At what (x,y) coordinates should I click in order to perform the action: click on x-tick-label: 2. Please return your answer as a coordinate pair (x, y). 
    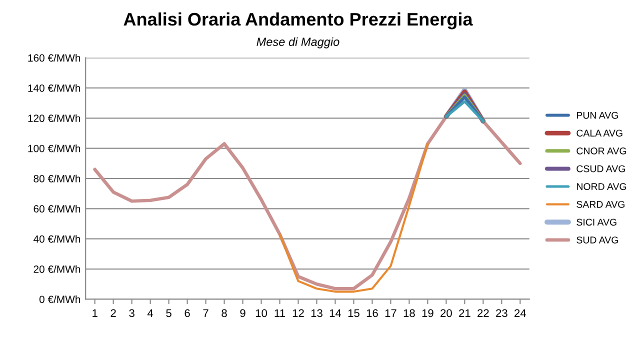
    Looking at the image, I should click on (113, 313).